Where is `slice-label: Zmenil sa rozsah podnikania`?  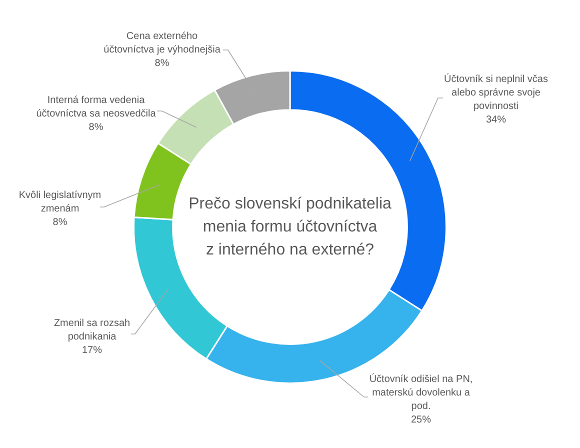 slice-label: Zmenil sa rozsah podnikania is located at coordinates (92, 330).